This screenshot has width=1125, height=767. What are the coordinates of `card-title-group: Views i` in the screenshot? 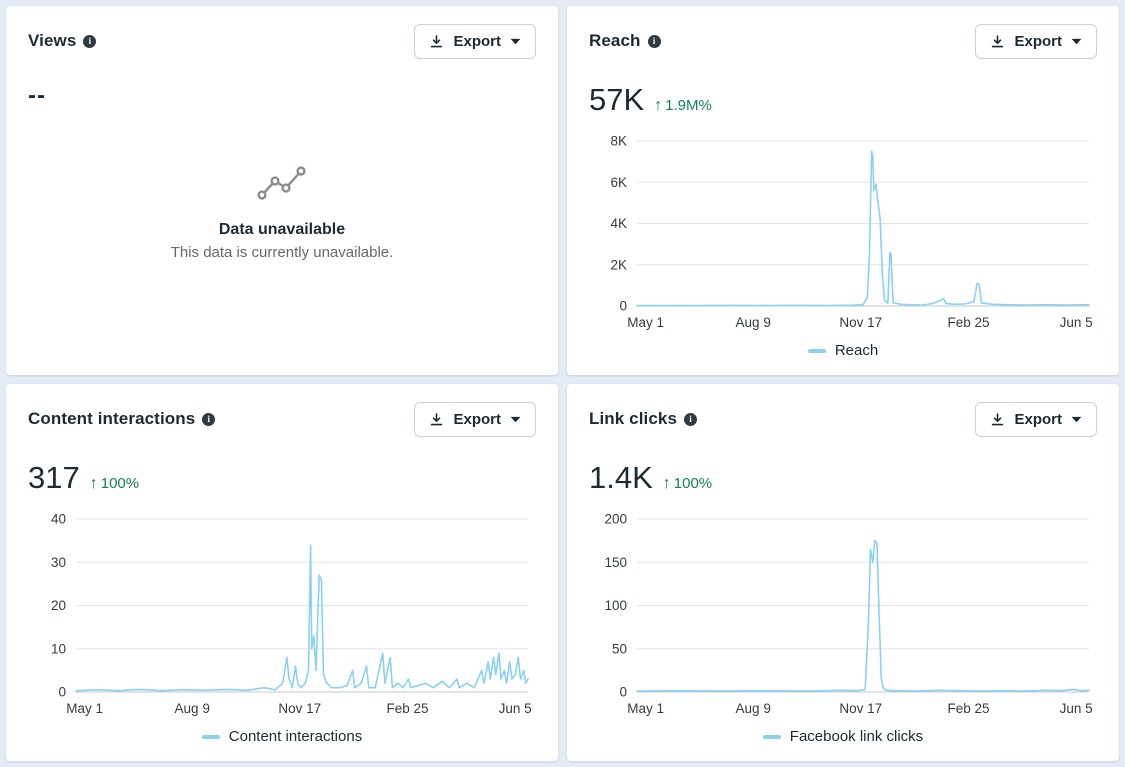 It's located at (62, 41).